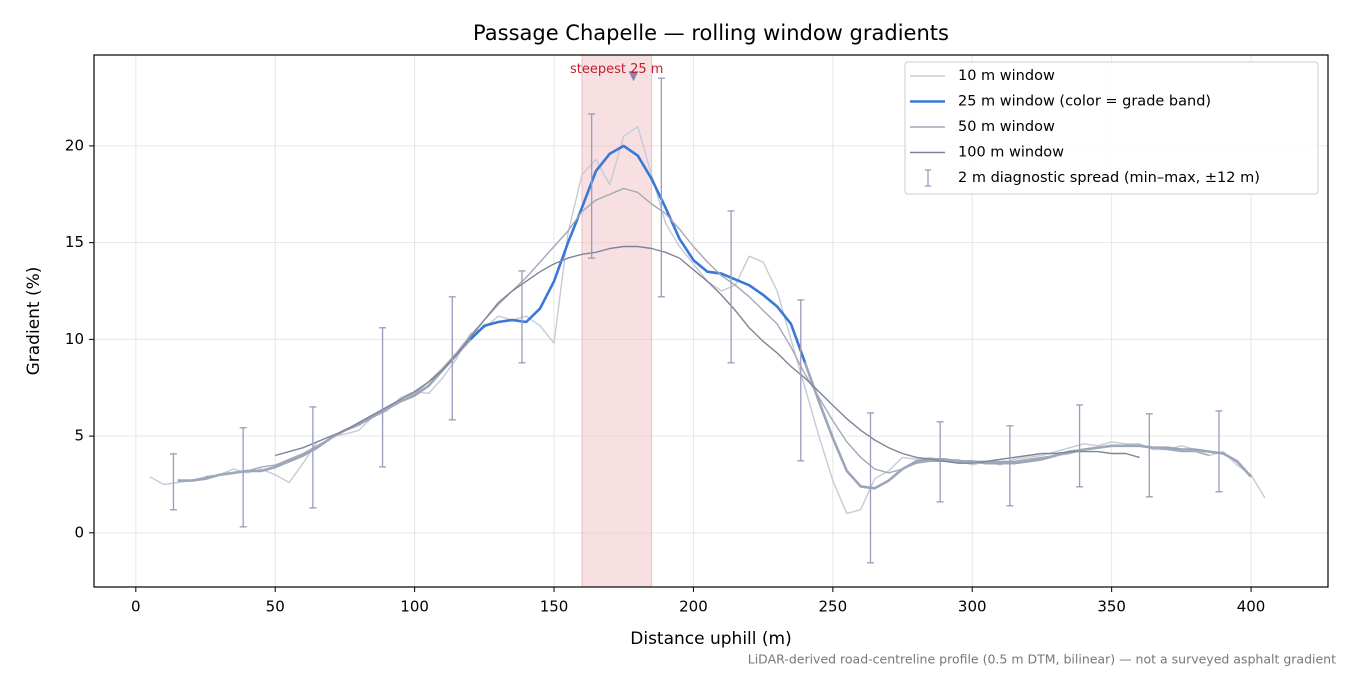 Image resolution: width=1350 pixels, height=675 pixels. Describe the element at coordinates (633, 76) in the screenshot. I see `steepest-marker` at that location.